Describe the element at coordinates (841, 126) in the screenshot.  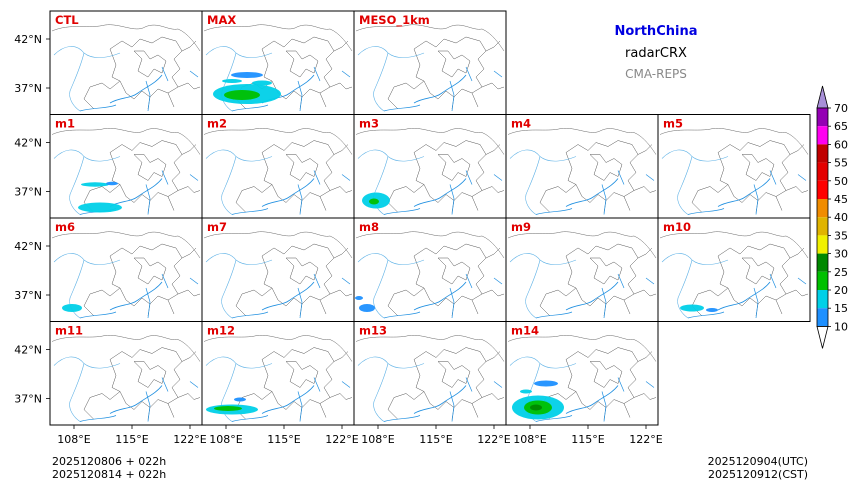
I see `colorbar-level-label: 65` at that location.